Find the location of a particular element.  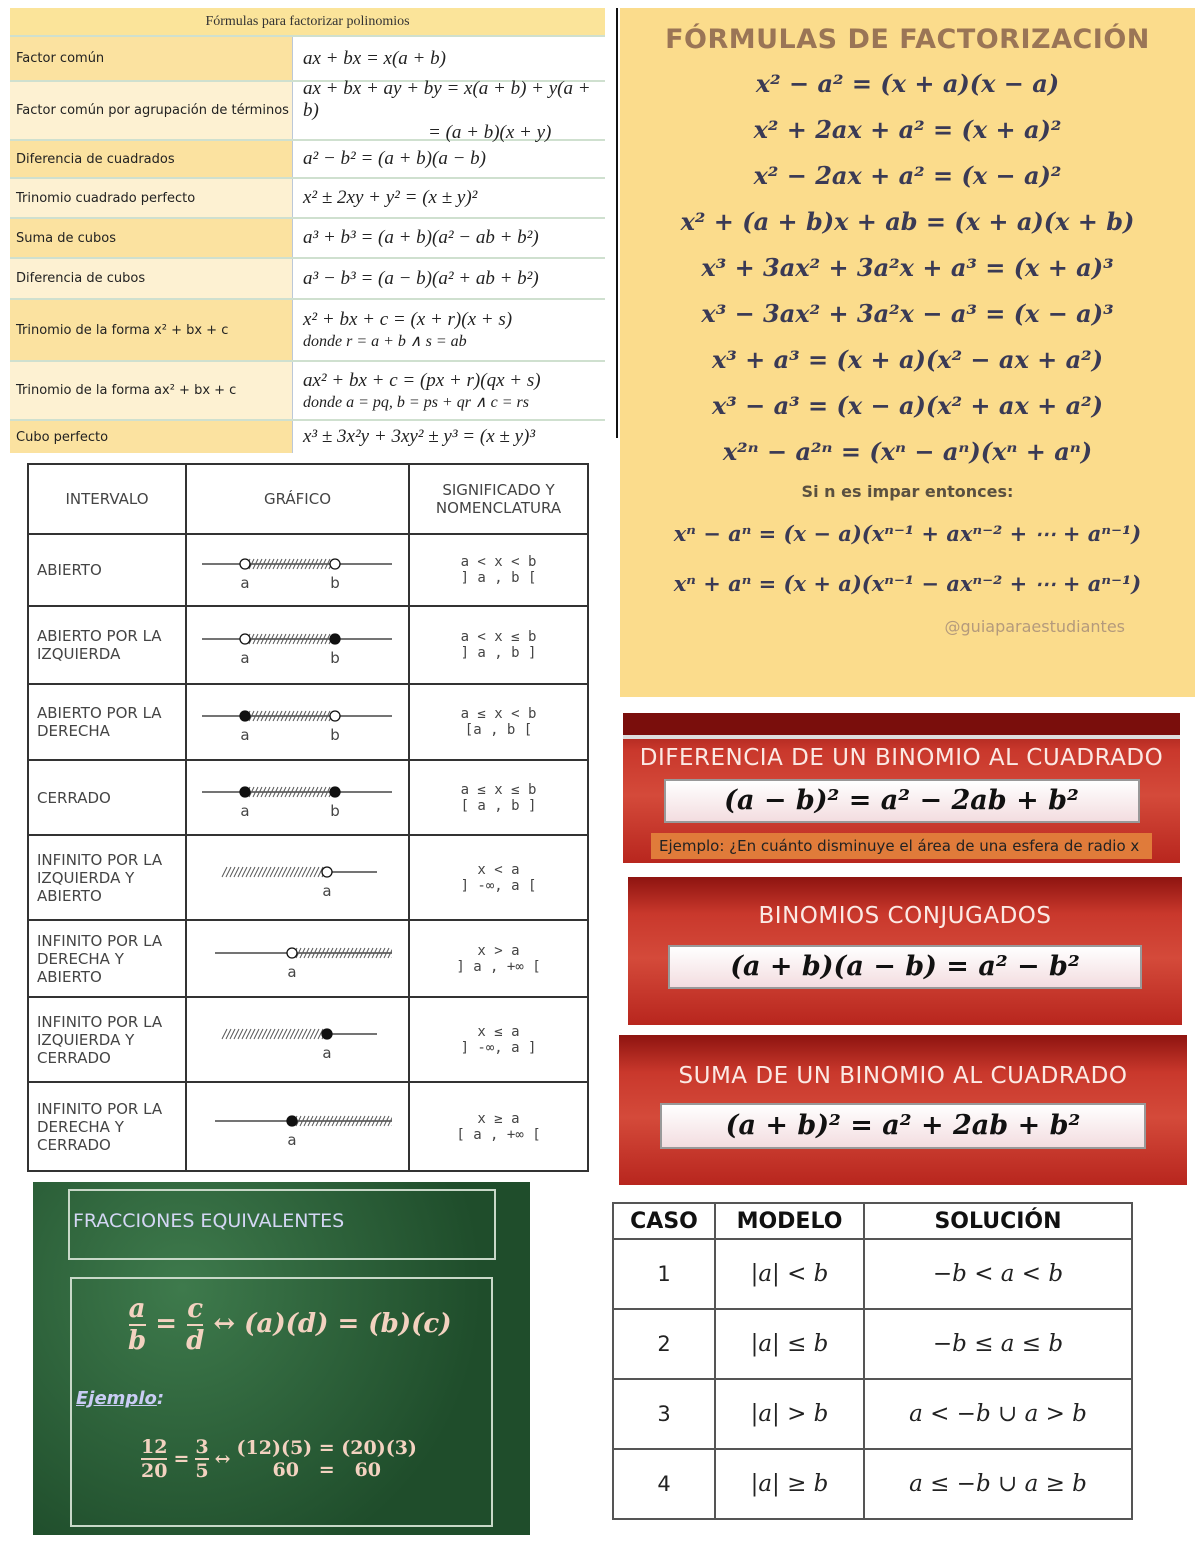

formula-cell: x² ± 2xy + y² = (x ± y)² is located at coordinates (449, 198).